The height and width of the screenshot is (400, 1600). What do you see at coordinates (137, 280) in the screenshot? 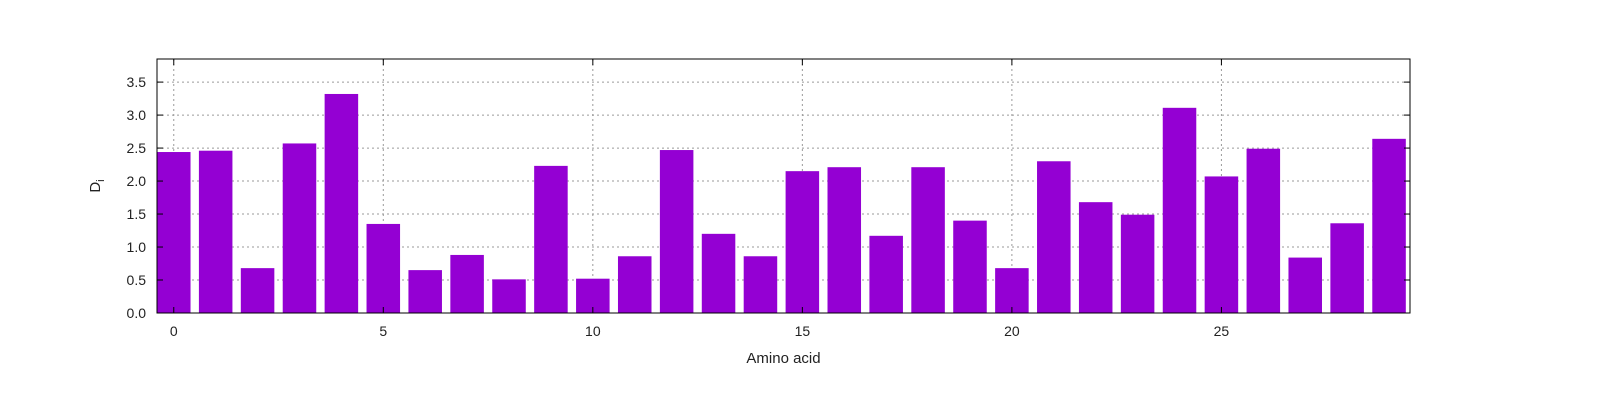
I see `y-tick-label: 0.5` at bounding box center [137, 280].